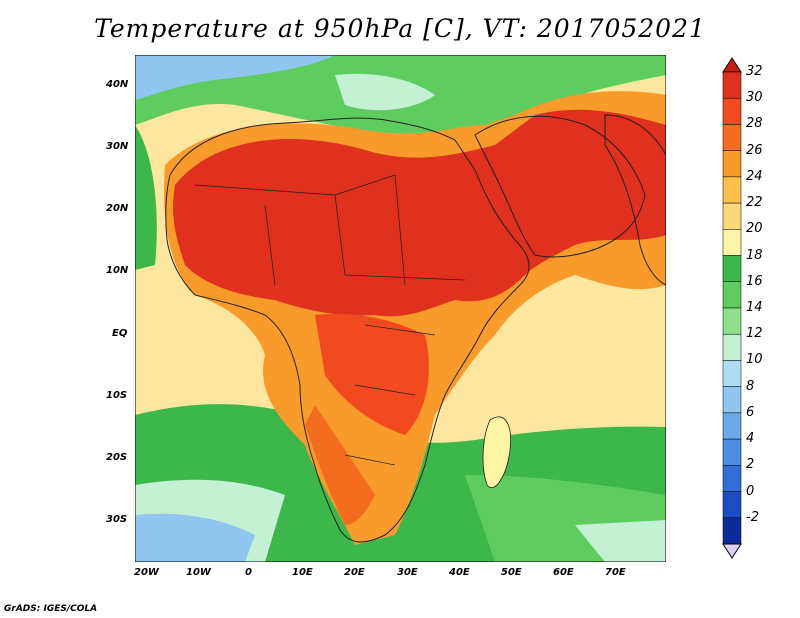 This screenshot has height=618, width=800. Describe the element at coordinates (563, 572) in the screenshot. I see `lon-label: 60E` at that location.